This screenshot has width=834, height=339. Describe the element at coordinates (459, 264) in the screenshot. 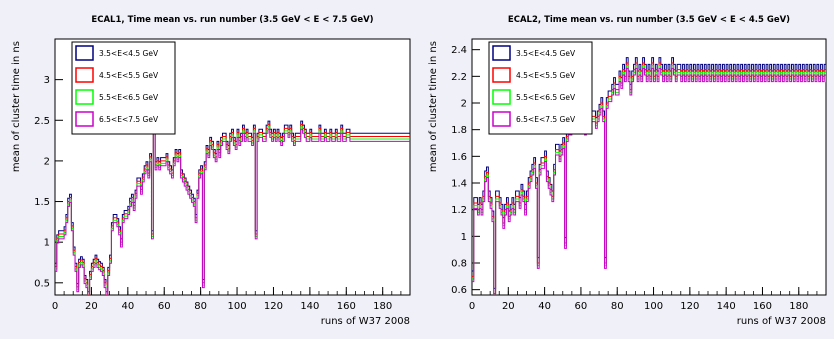

I see `y-tick-label: 0.8` at that location.